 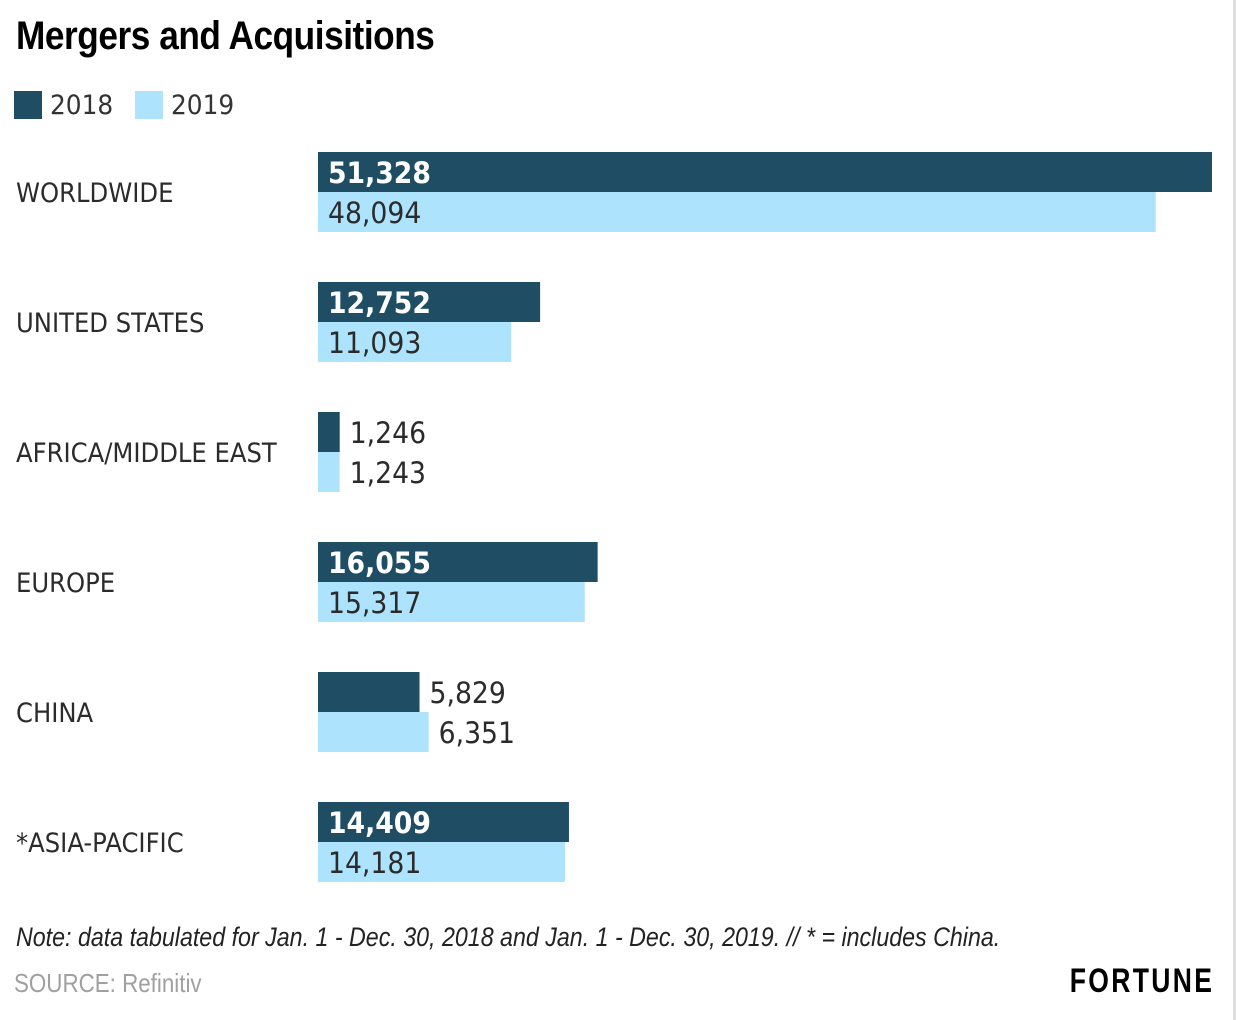 What do you see at coordinates (100, 844) in the screenshot?
I see `category-label: *ASIA-PACIFIC` at bounding box center [100, 844].